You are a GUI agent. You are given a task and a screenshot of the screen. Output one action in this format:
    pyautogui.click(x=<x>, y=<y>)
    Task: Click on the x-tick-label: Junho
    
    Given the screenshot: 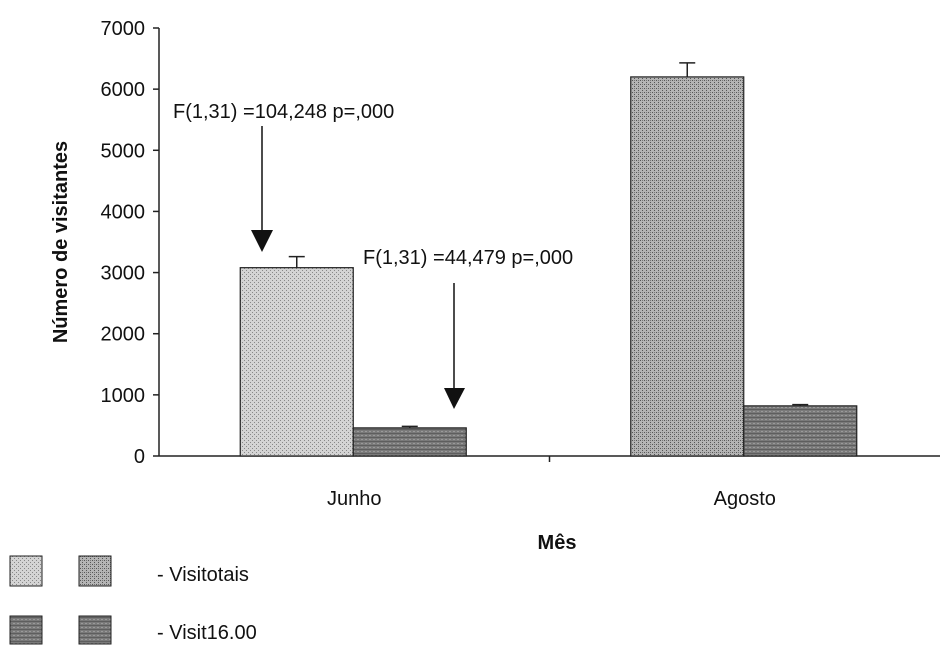 What is the action you would take?
    pyautogui.click(x=354, y=499)
    